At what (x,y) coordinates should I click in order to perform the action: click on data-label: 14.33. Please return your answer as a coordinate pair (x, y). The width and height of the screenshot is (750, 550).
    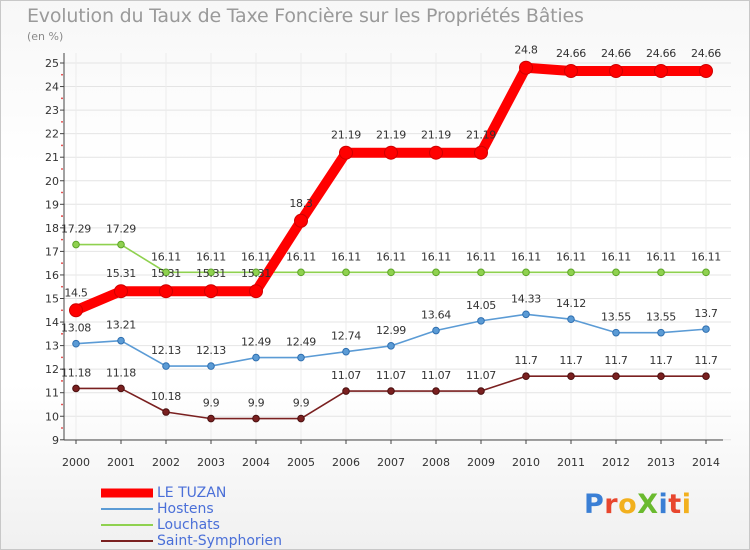
    Looking at the image, I should click on (526, 298).